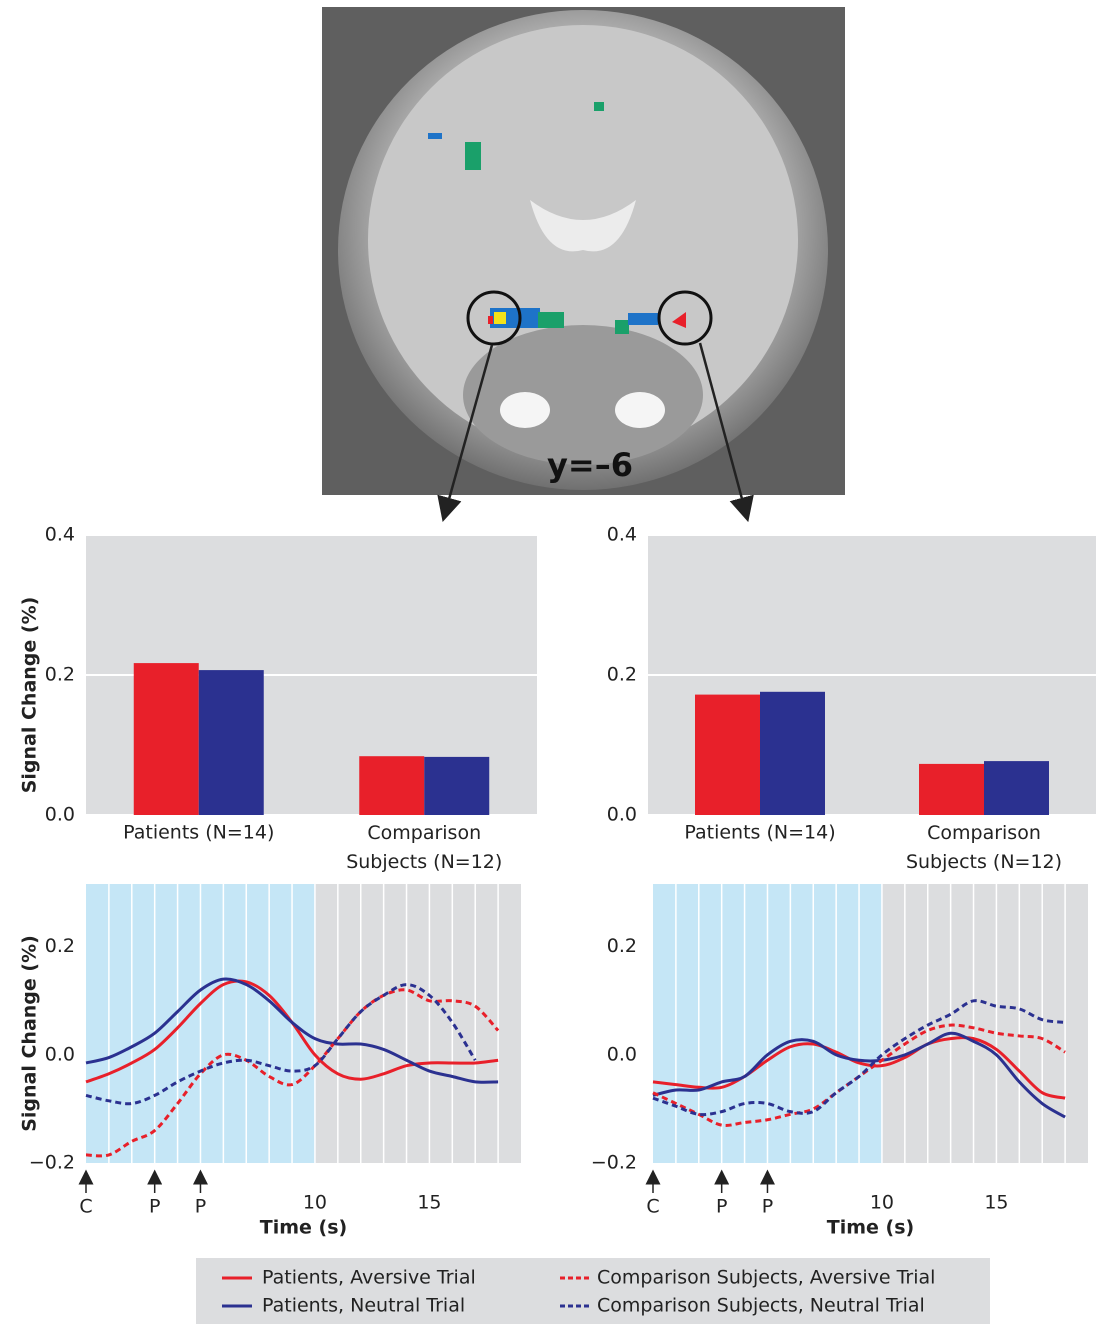 The width and height of the screenshot is (1096, 1326). What do you see at coordinates (363, 1306) in the screenshot?
I see `legend-label: Patients, Neutral Trial` at bounding box center [363, 1306].